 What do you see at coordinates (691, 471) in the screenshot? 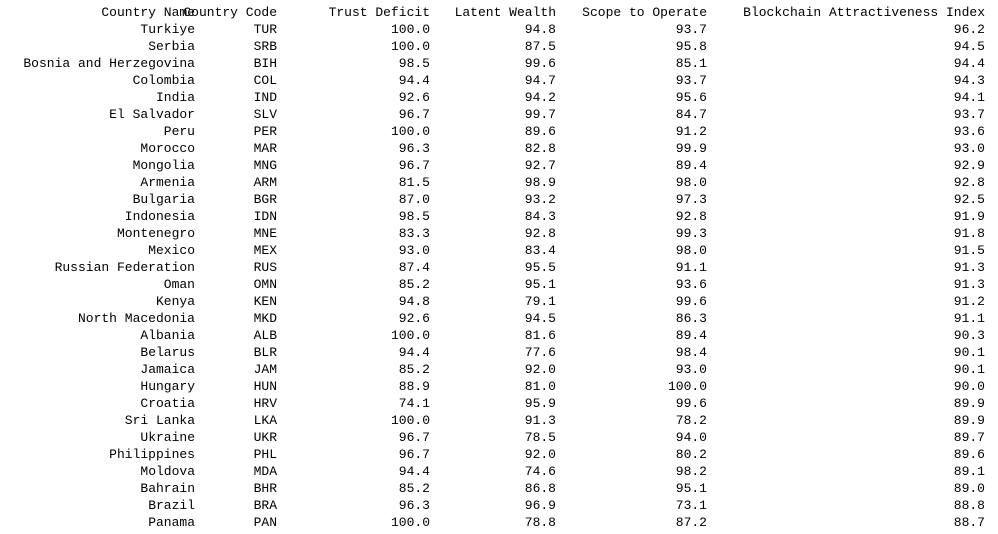
I see `scope-to-operate: 98.2` at bounding box center [691, 471].